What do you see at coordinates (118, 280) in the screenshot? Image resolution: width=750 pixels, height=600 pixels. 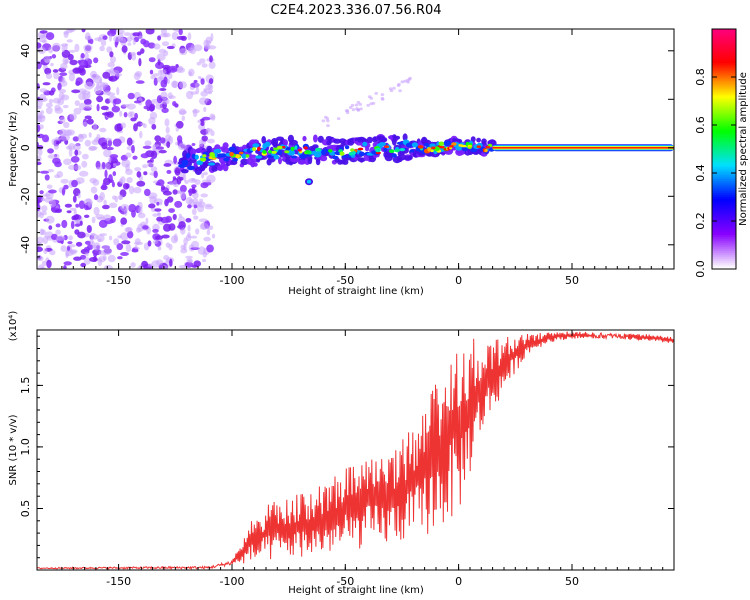 I see `spectrogram-x-tick-label: -150` at bounding box center [118, 280].